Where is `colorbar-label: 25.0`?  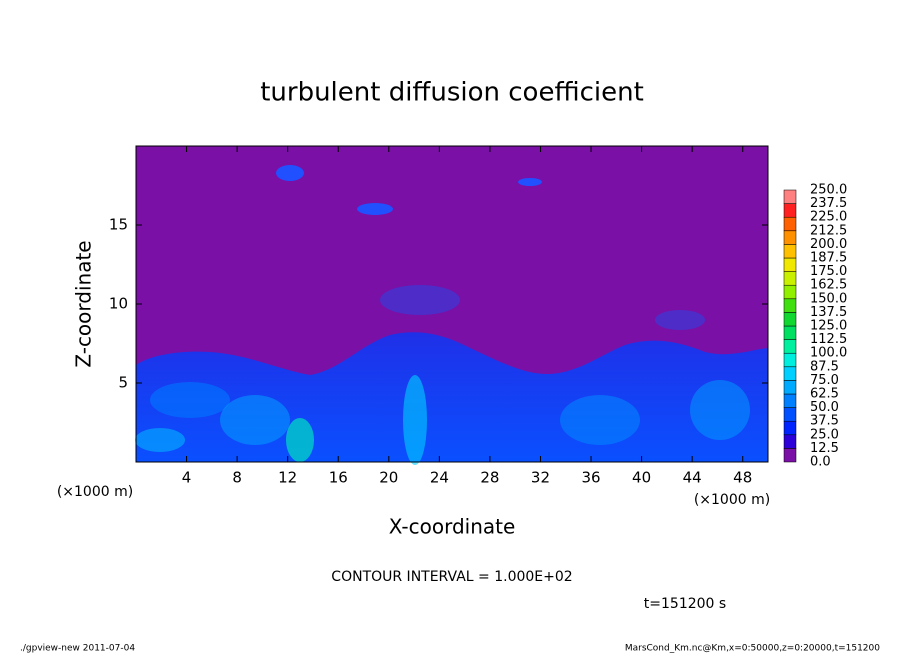
colorbar-label: 25.0 is located at coordinates (824, 434).